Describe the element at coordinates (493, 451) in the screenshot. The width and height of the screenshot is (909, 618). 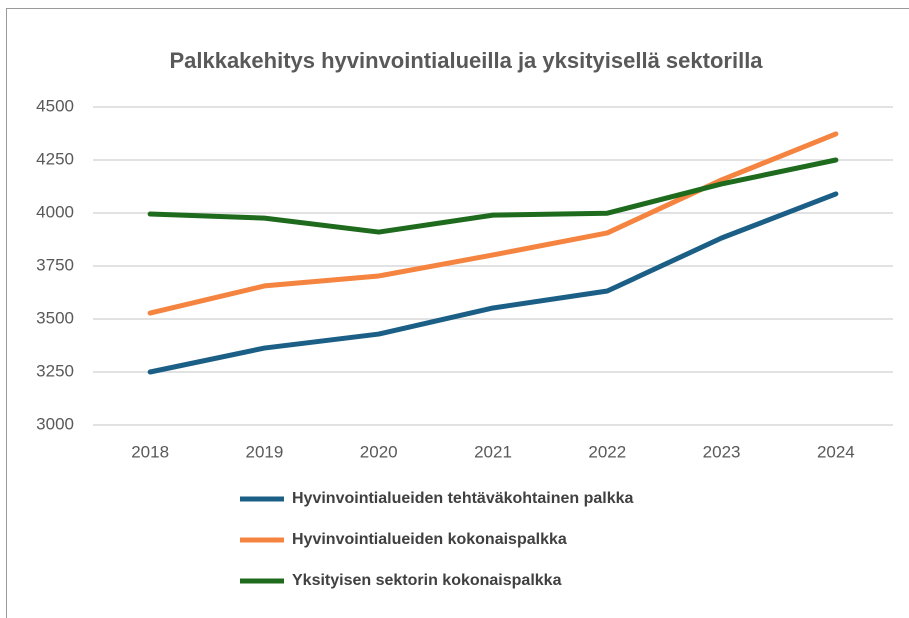
I see `x-tick-label: 2021` at that location.